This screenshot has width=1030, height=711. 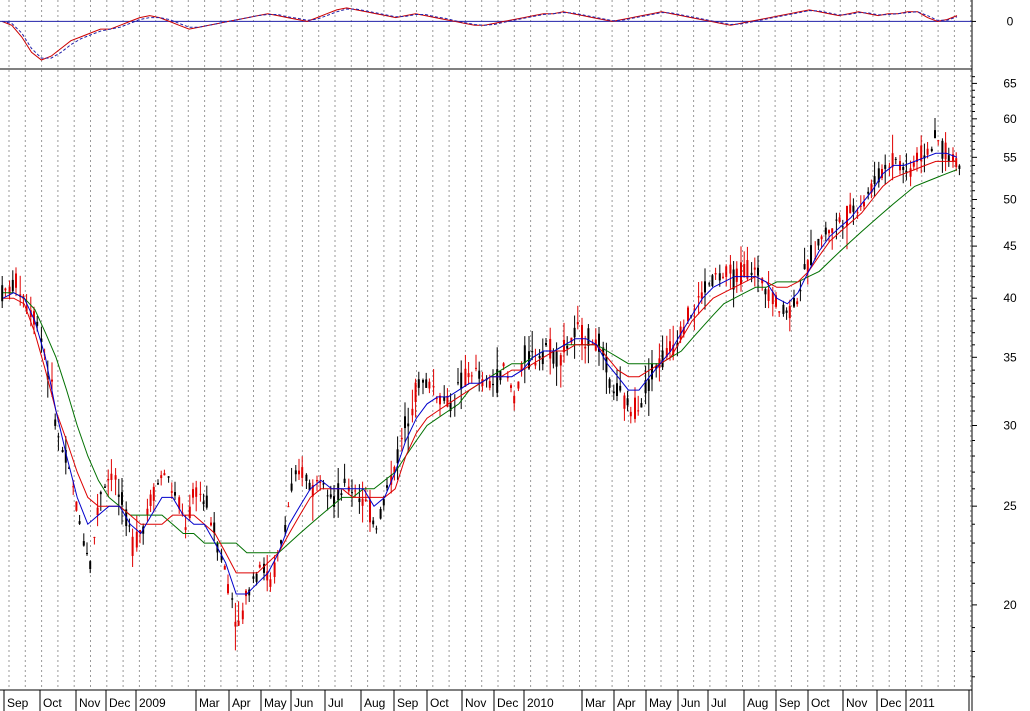 What do you see at coordinates (626, 703) in the screenshot?
I see `x-tick-label: Apr` at bounding box center [626, 703].